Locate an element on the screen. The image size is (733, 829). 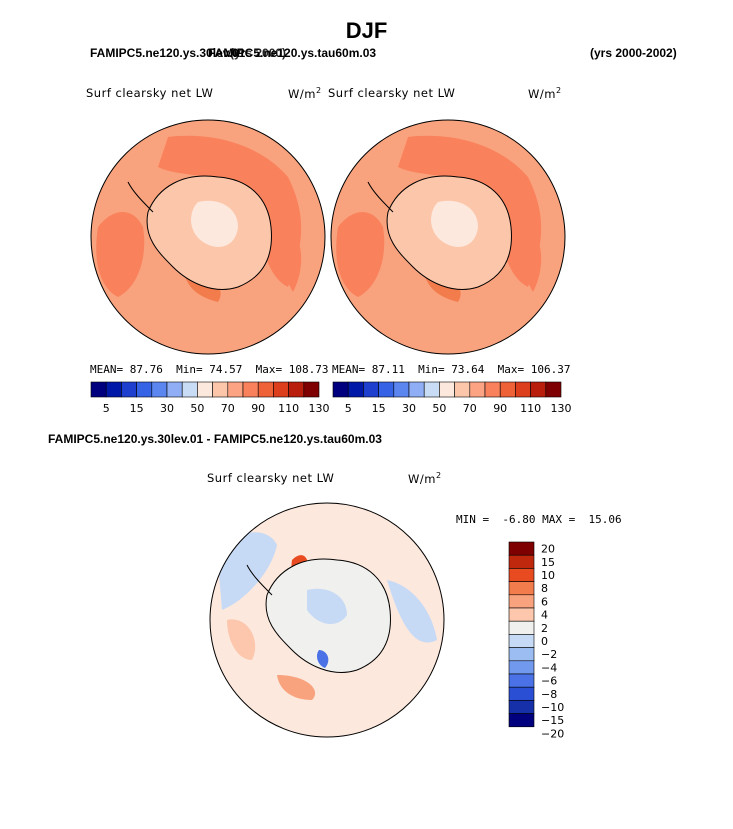
right-units-label: W/m2 is located at coordinates (545, 93).